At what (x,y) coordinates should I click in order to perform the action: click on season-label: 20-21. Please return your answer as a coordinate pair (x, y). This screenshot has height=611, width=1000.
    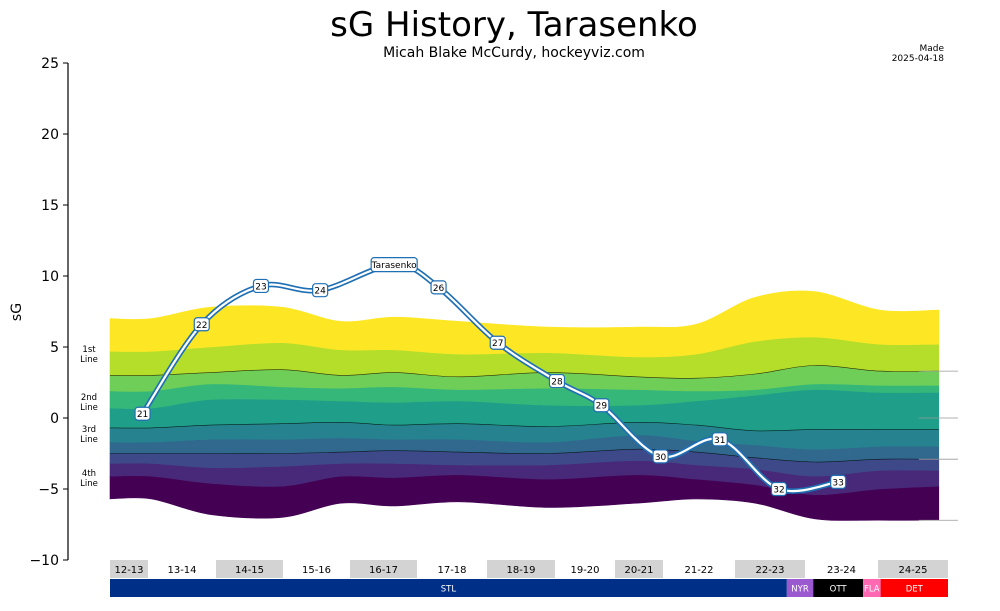
    Looking at the image, I should click on (638, 570).